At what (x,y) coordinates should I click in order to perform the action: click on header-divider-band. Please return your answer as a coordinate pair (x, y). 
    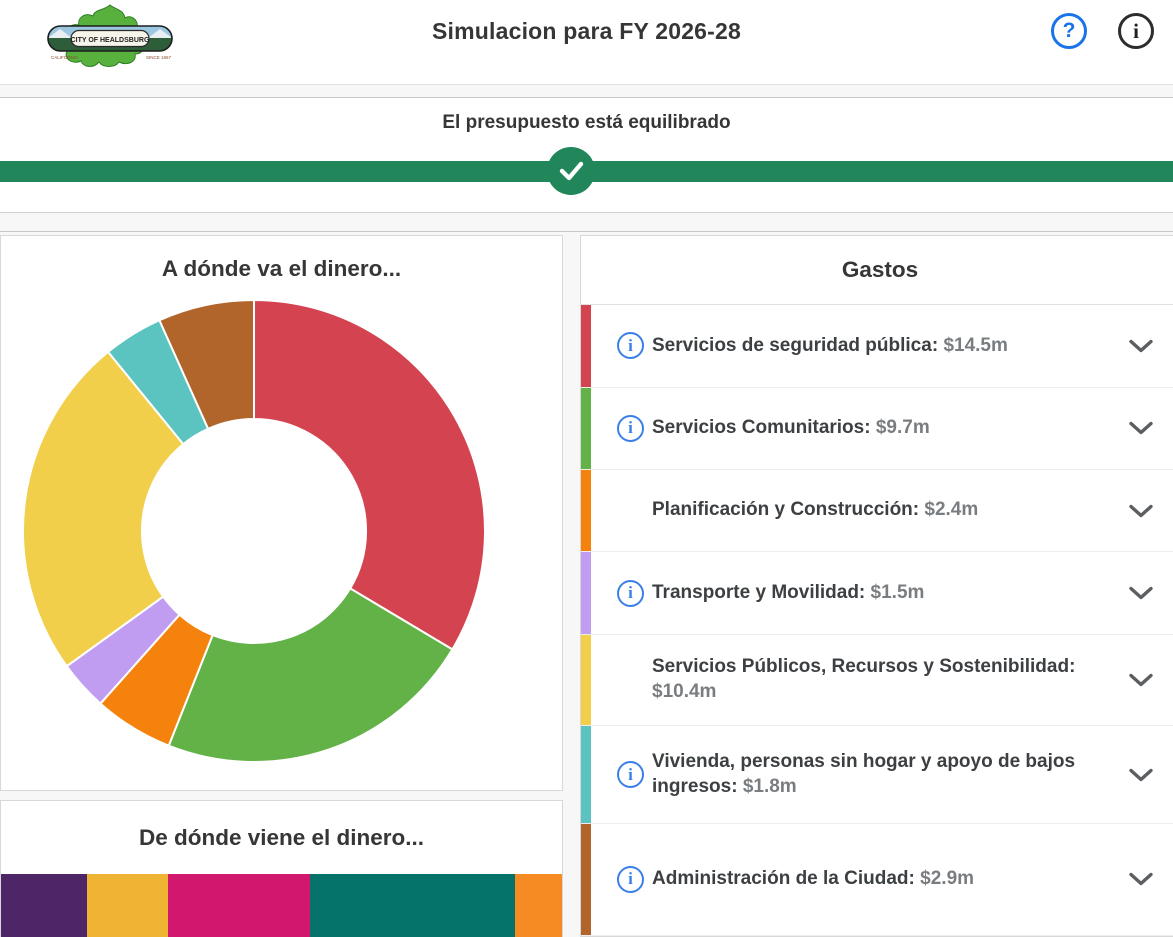
    Looking at the image, I should click on (586, 91).